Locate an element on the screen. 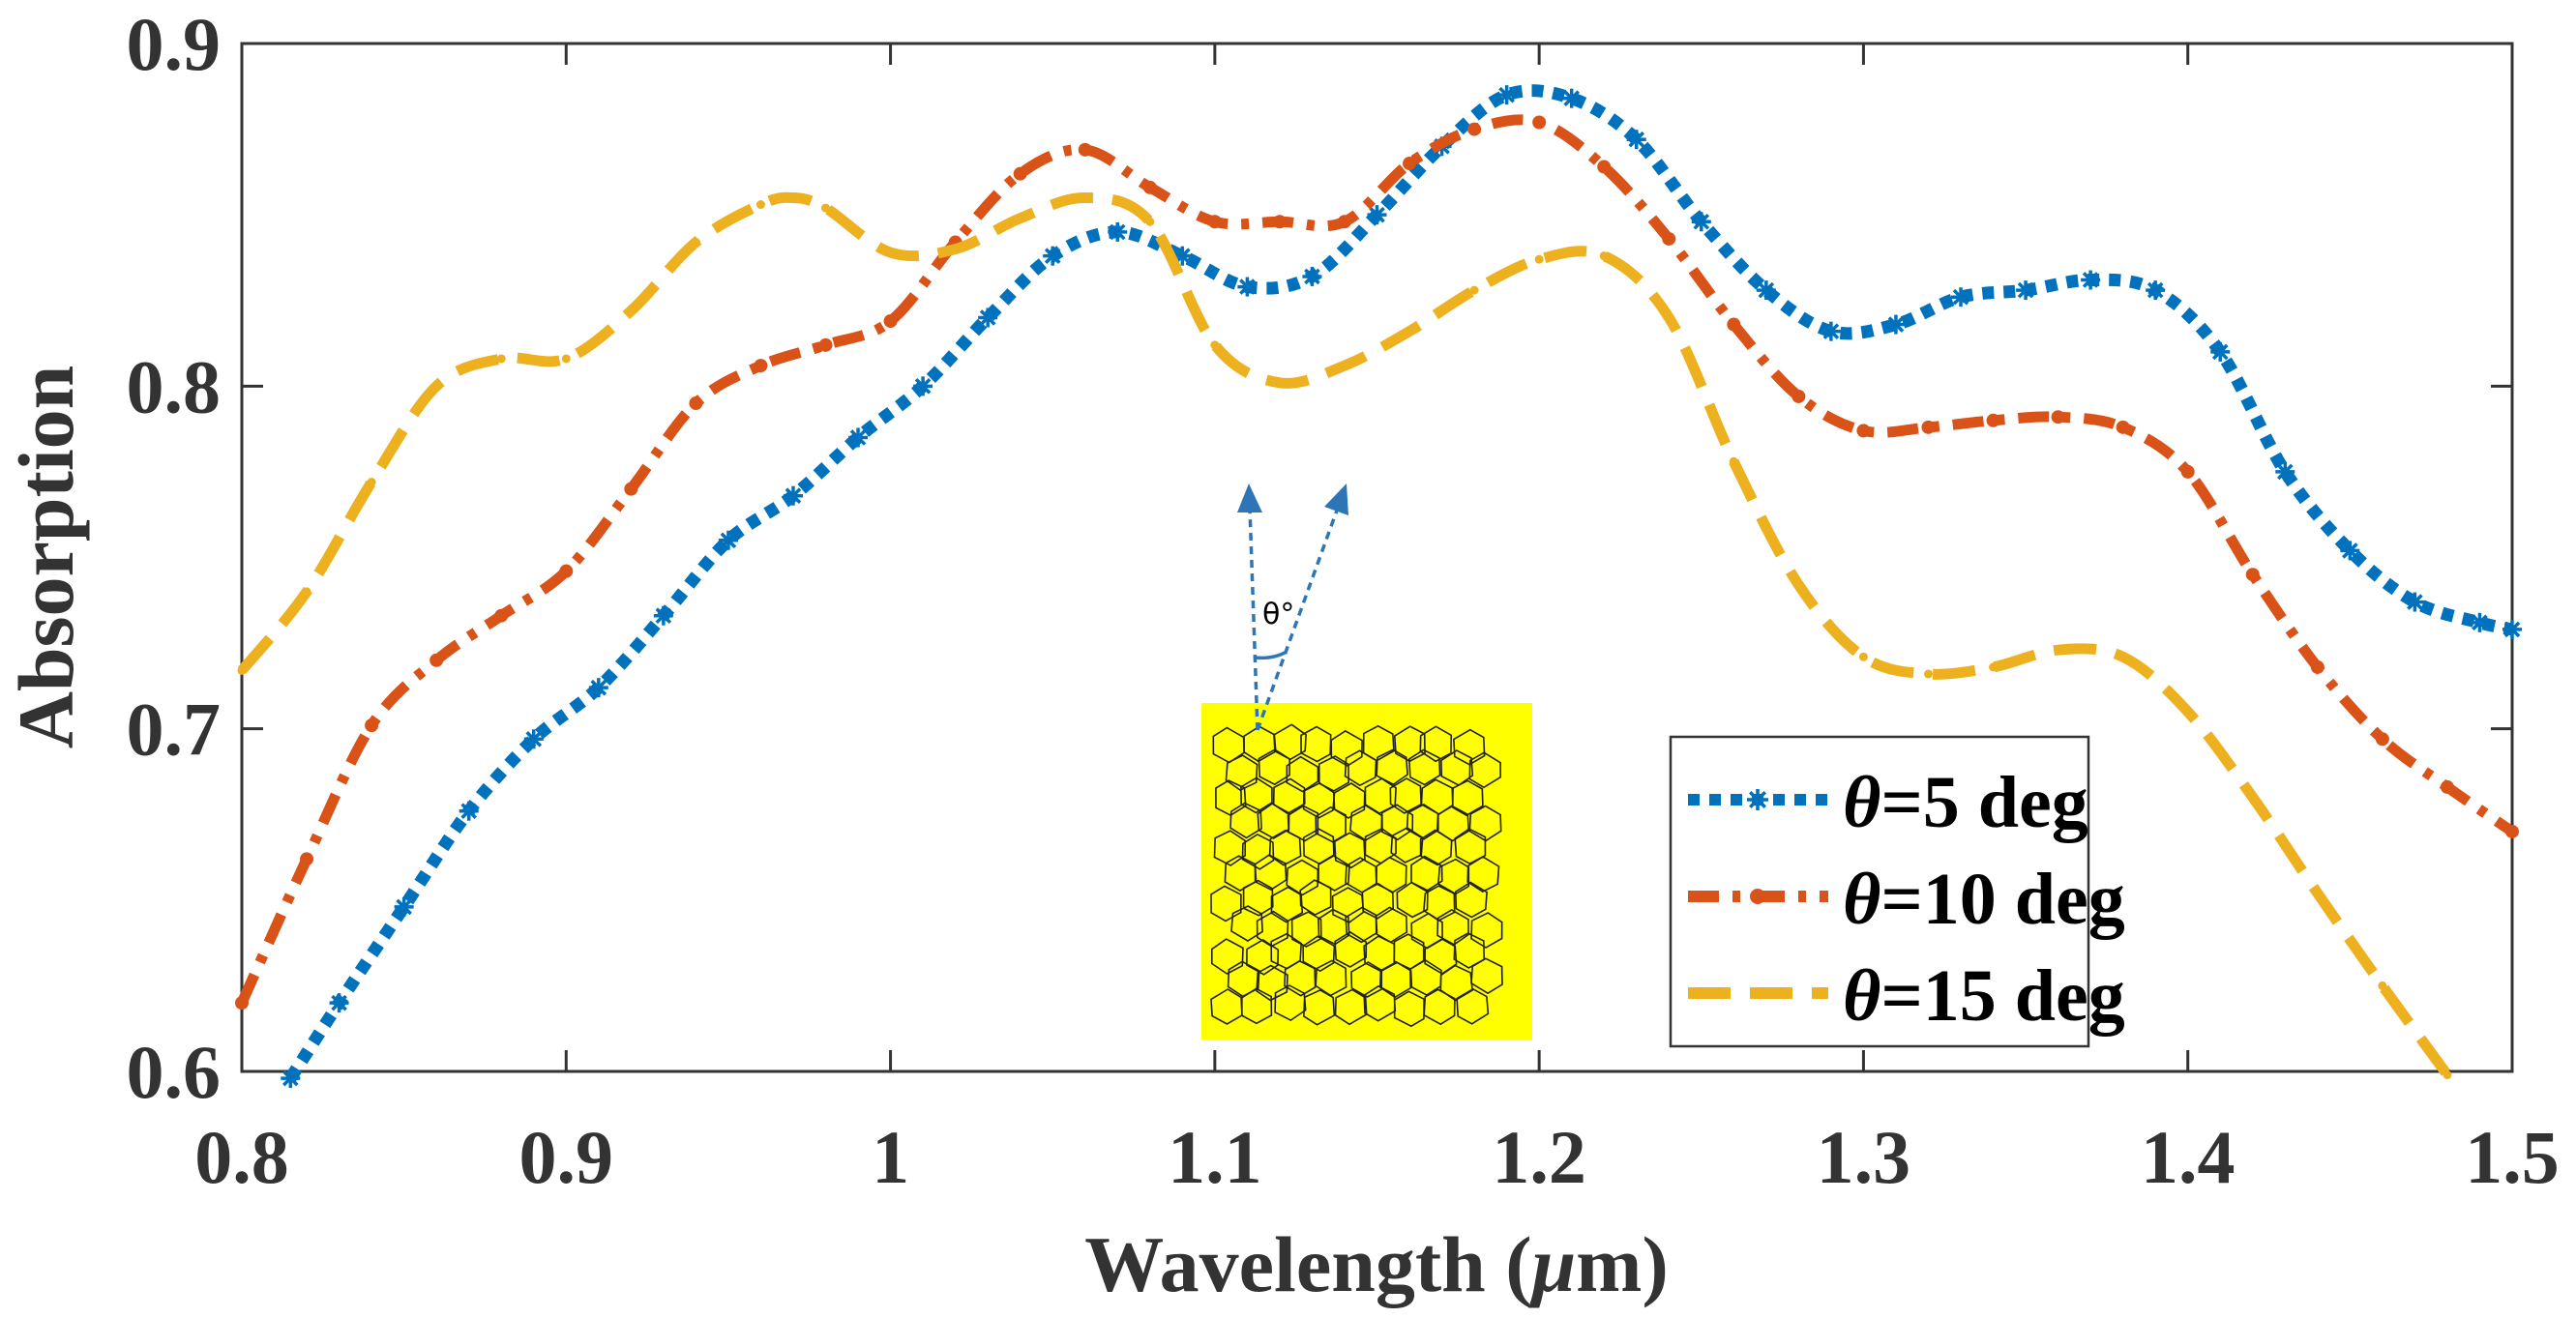 Image resolution: width=2576 pixels, height=1318 pixels. x-tick-label: 1 is located at coordinates (890, 1157).